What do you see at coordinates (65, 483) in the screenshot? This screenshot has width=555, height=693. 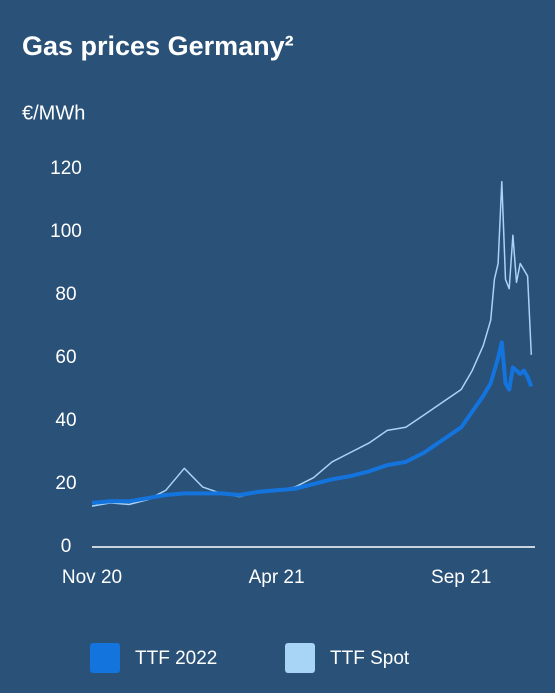 I see `y-tick-label: 20` at bounding box center [65, 483].